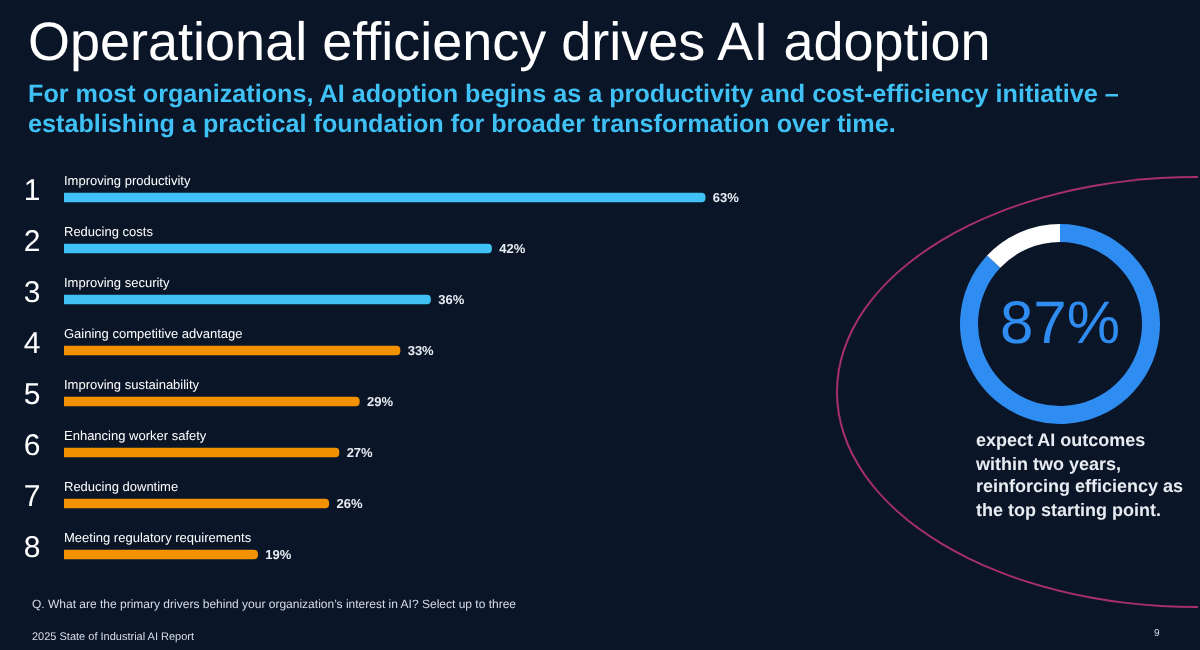 The width and height of the screenshot is (1200, 650). Describe the element at coordinates (32, 445) in the screenshot. I see `text: 6` at that location.